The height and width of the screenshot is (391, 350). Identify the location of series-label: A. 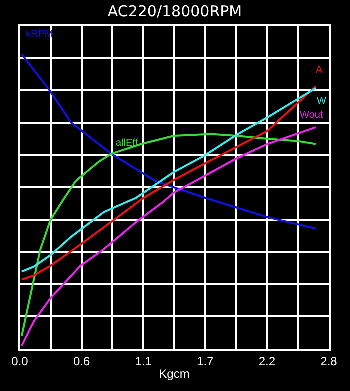
(319, 70).